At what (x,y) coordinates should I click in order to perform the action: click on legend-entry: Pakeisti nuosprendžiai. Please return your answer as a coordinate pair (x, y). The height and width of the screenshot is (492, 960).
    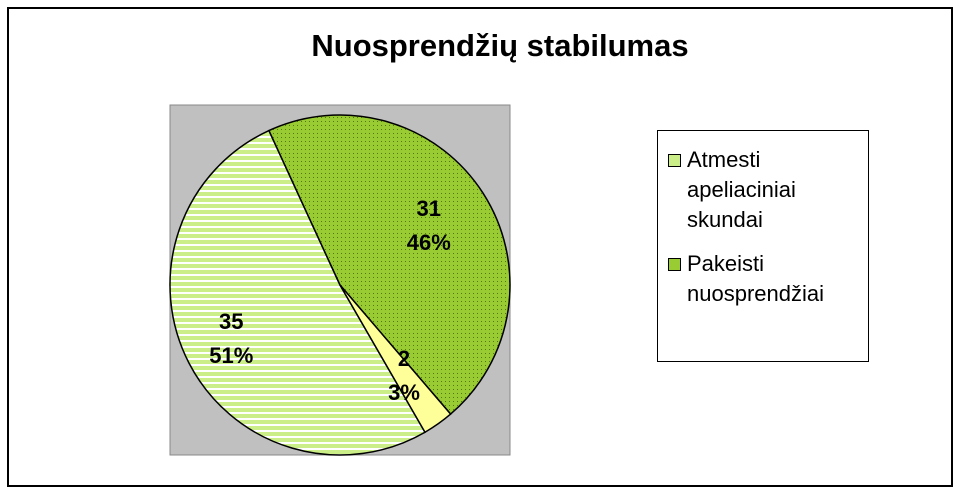
    Looking at the image, I should click on (765, 279).